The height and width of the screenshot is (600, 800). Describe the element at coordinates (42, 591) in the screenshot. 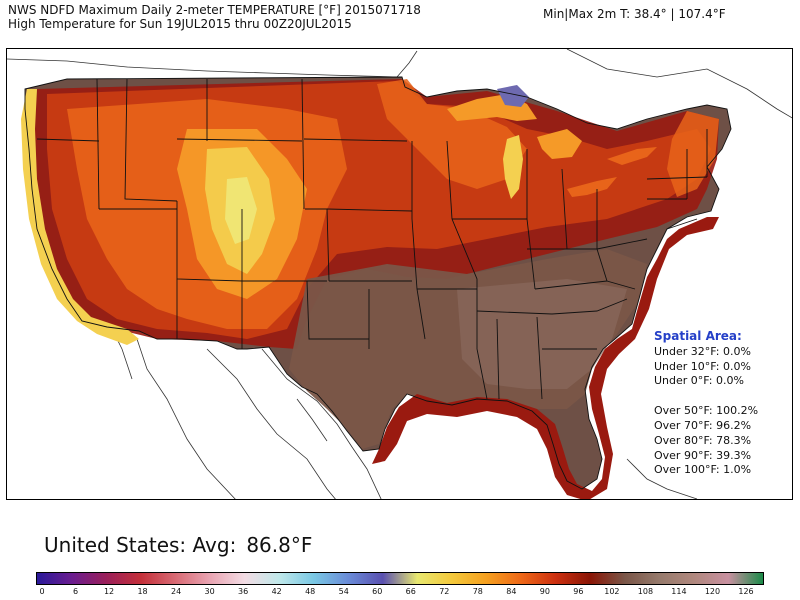

I see `colorbar-tick-label: 0` at that location.